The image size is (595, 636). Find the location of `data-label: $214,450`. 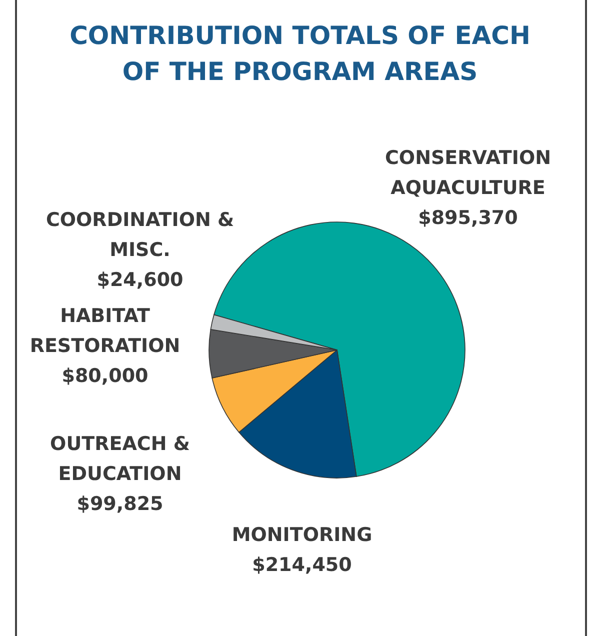

data-label: $214,450 is located at coordinates (302, 565).